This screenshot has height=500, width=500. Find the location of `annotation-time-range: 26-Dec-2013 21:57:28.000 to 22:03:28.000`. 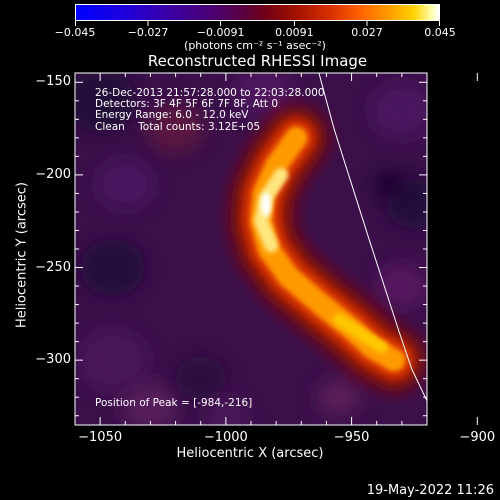

annotation-time-range: 26-Dec-2013 21:57:28.000 to 22:03:28.000 is located at coordinates (210, 93).